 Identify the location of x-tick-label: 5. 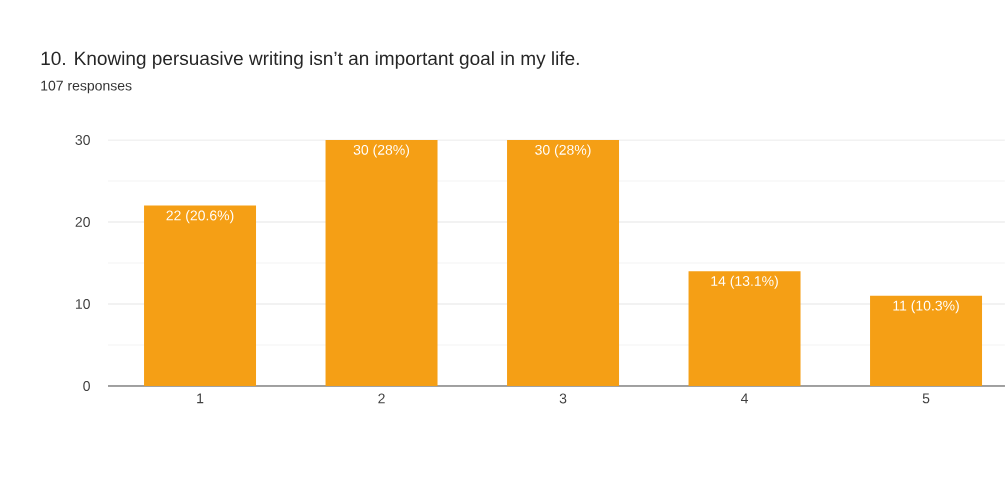
(926, 398).